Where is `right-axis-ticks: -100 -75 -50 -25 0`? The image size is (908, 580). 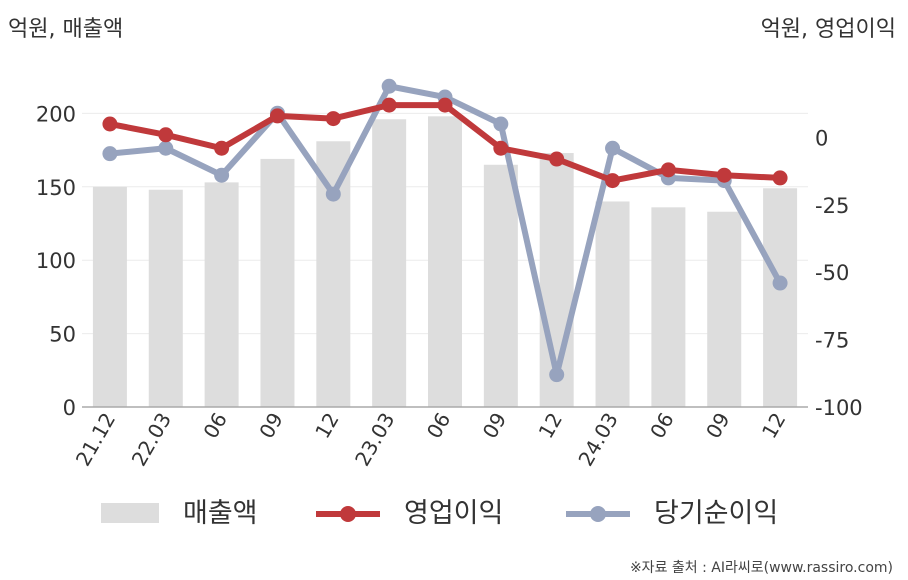
right-axis-ticks: -100 -75 -50 -25 0 is located at coordinates (839, 273).